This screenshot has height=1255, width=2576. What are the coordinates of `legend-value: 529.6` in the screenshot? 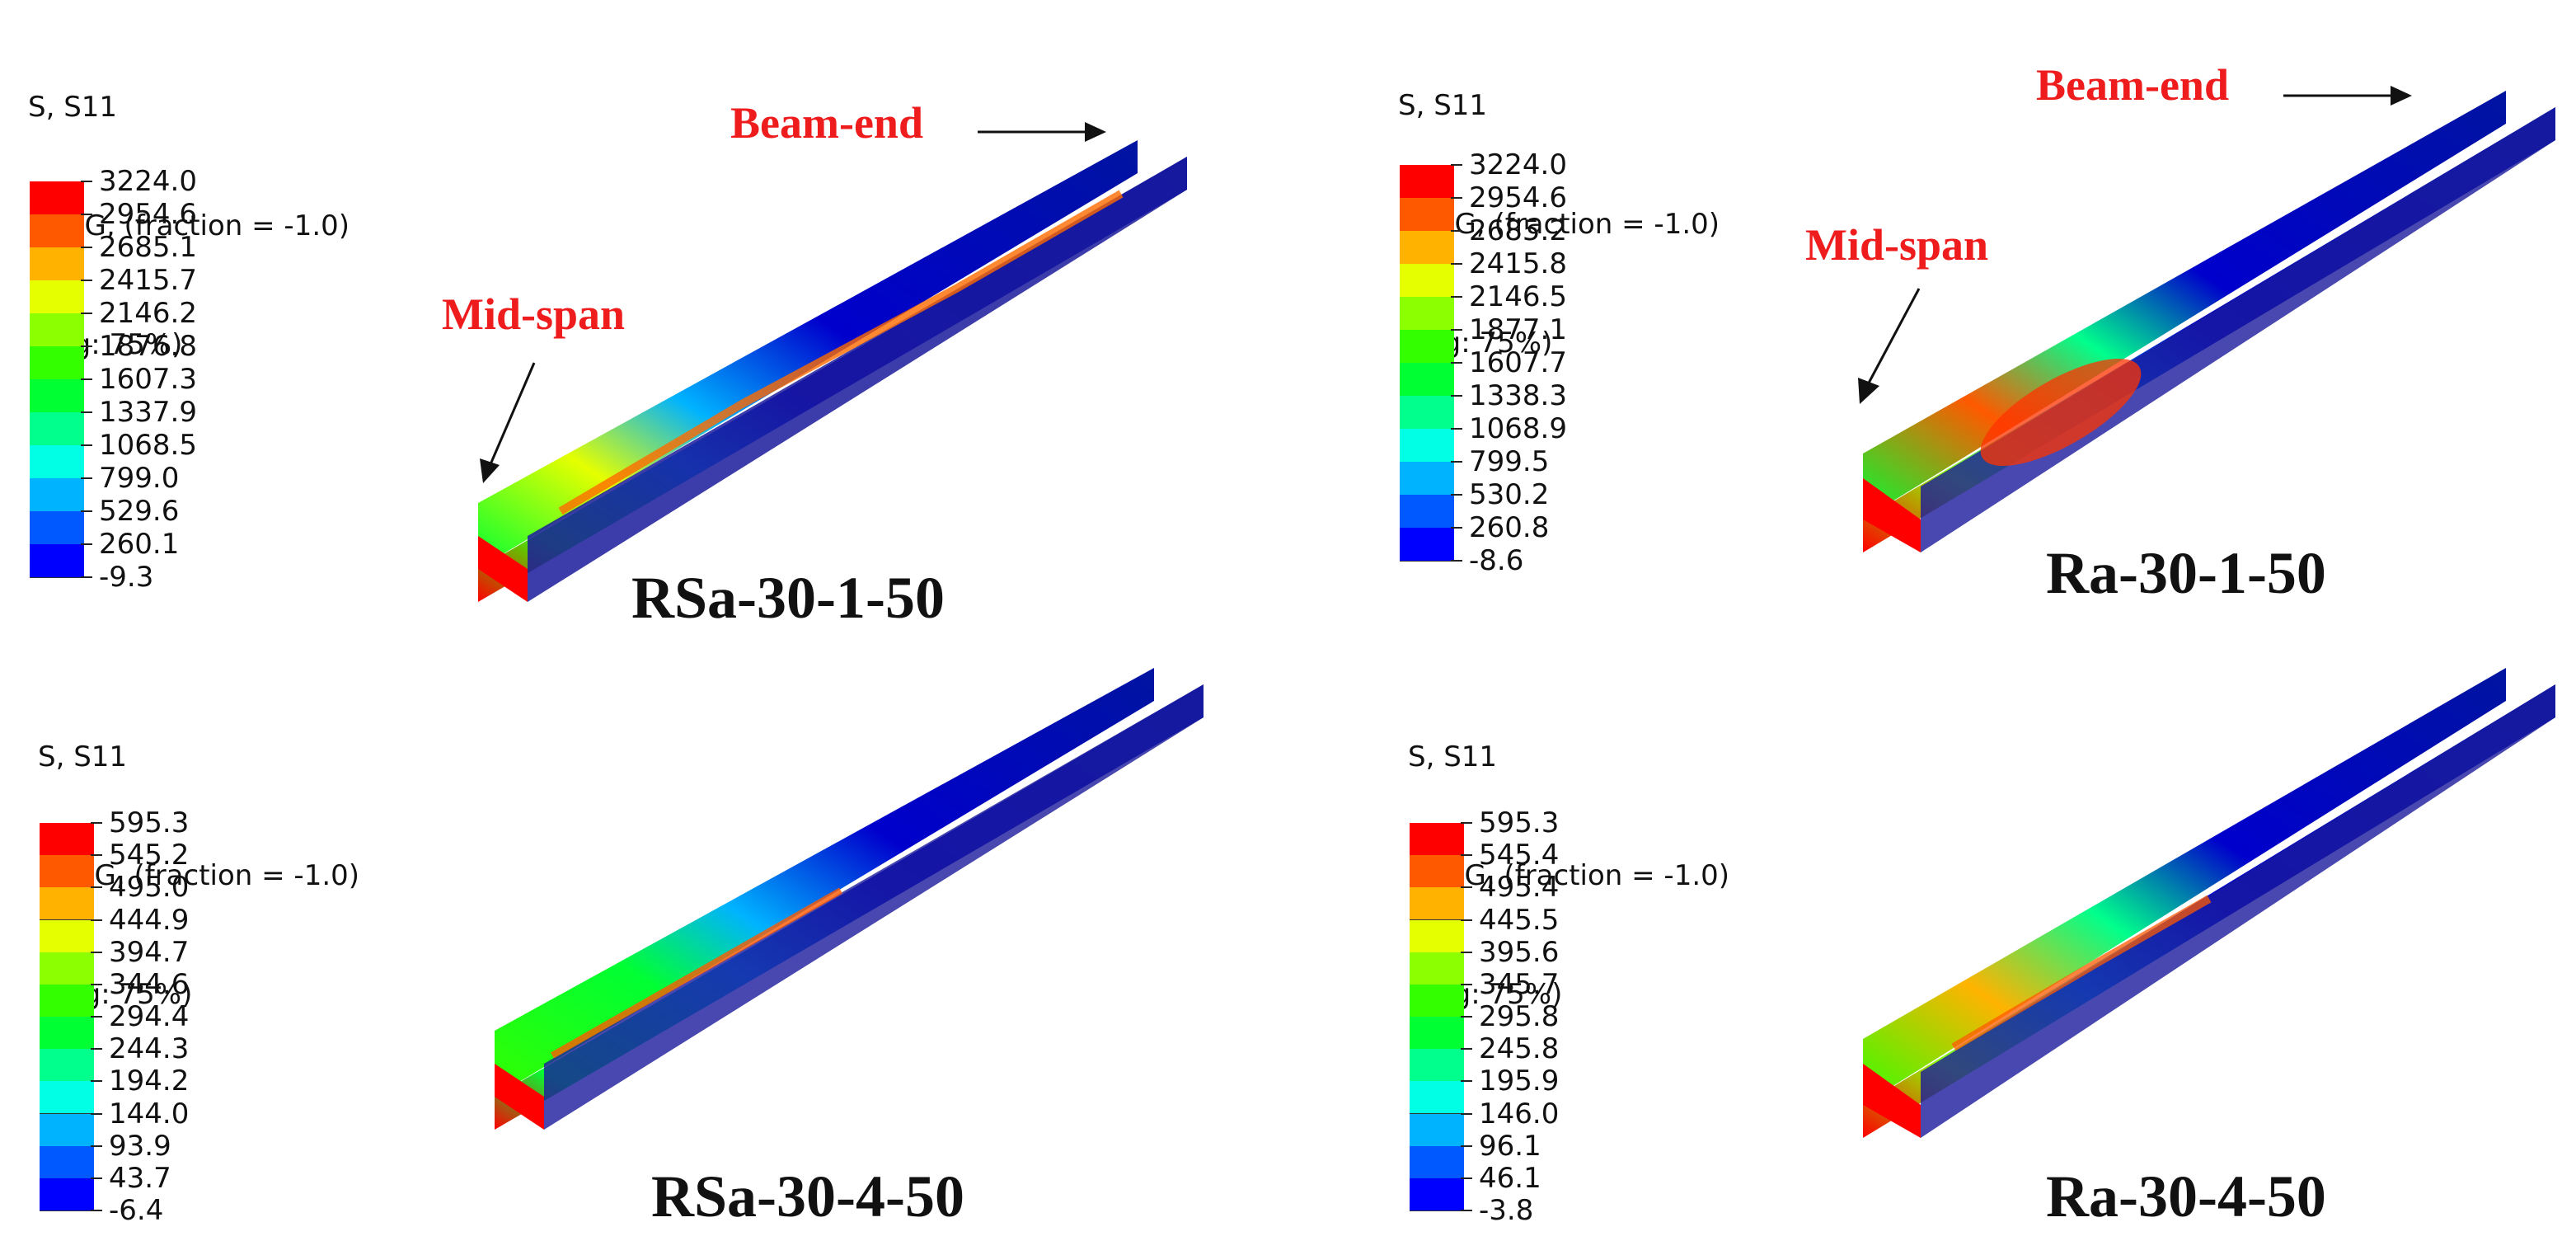 It's located at (140, 511).